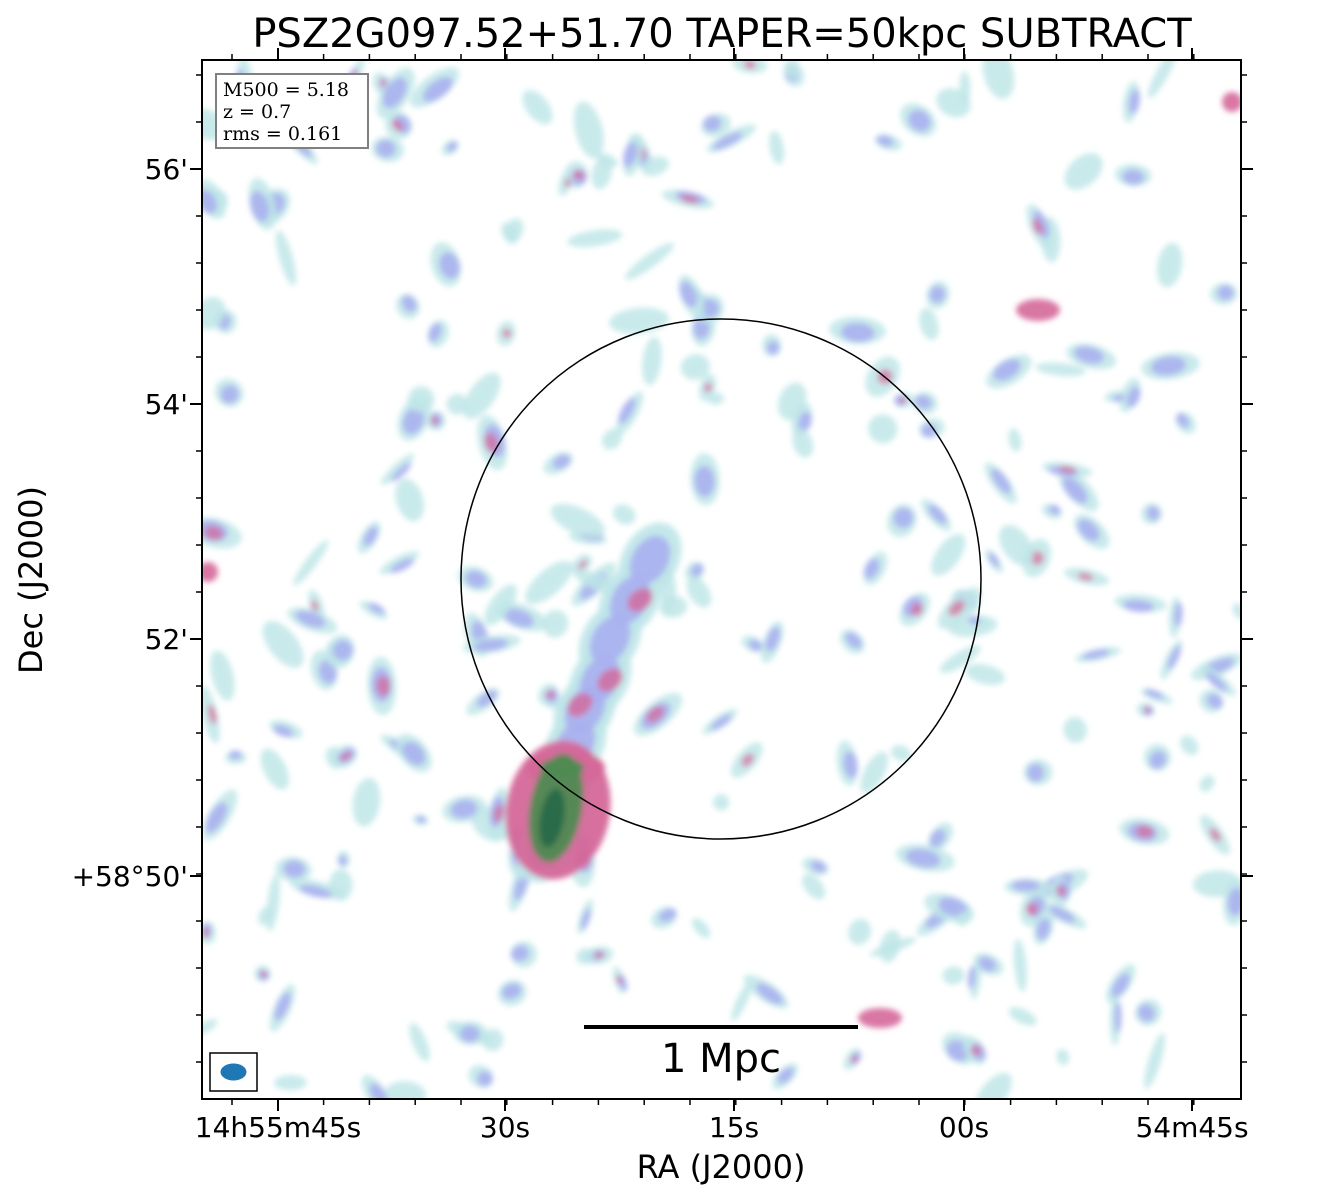 This screenshot has width=1321, height=1200. I want to click on x-tick-label: 54m45s, so click(1191, 1127).